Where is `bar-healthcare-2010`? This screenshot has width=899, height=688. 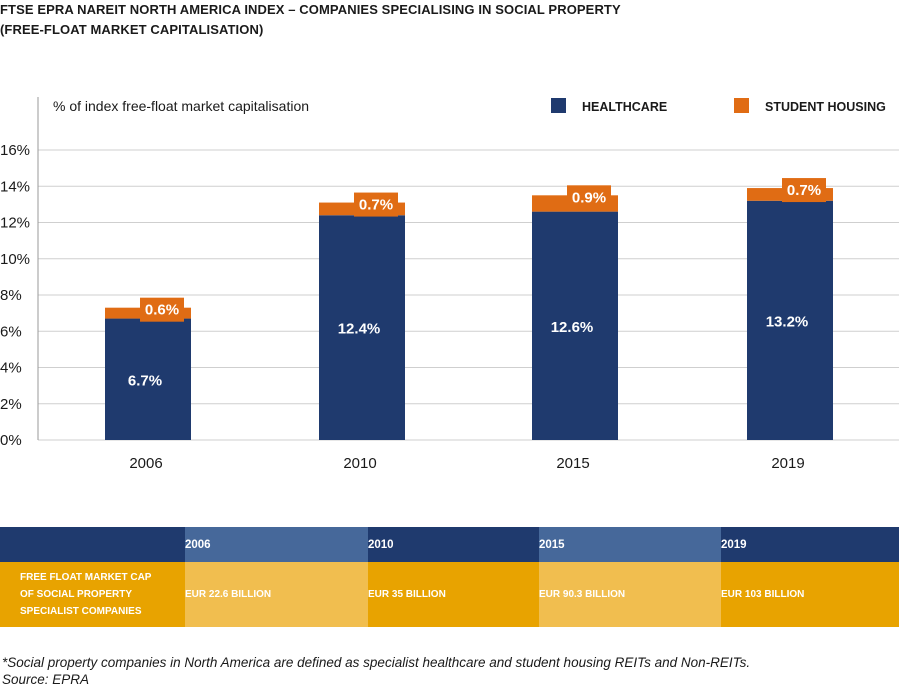 bar-healthcare-2010 is located at coordinates (362, 327).